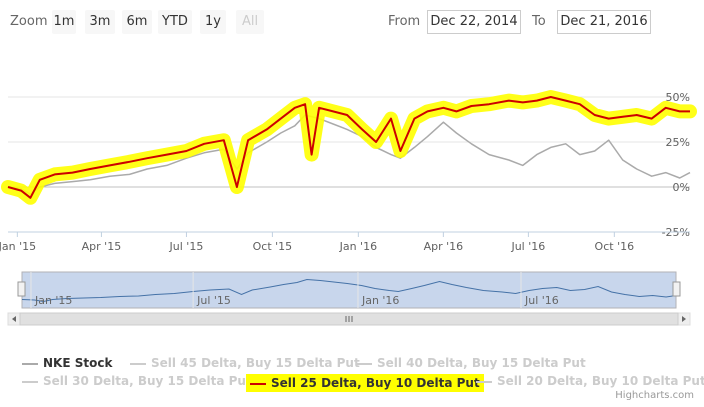  I want to click on navigator-handle-left, so click(21, 289).